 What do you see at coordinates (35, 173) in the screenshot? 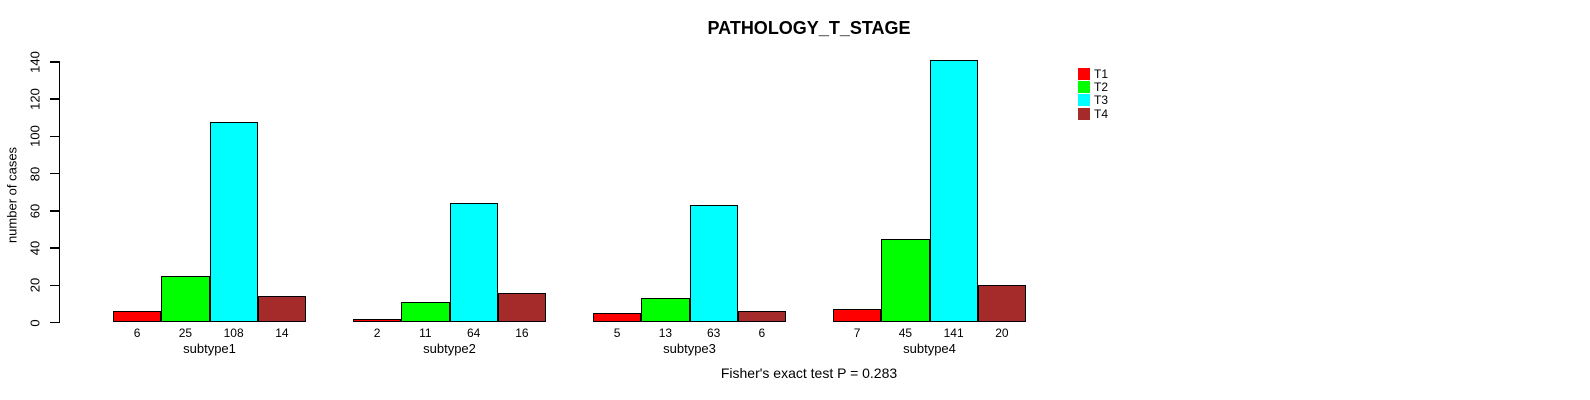
I see `y-tick-label: 80` at bounding box center [35, 173].